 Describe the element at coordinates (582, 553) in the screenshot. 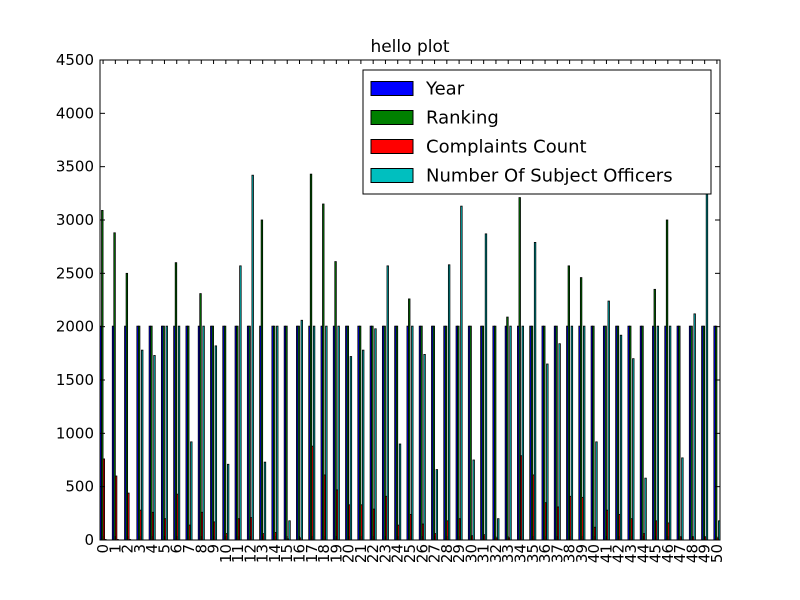

I see `x-tick-label: 39` at that location.